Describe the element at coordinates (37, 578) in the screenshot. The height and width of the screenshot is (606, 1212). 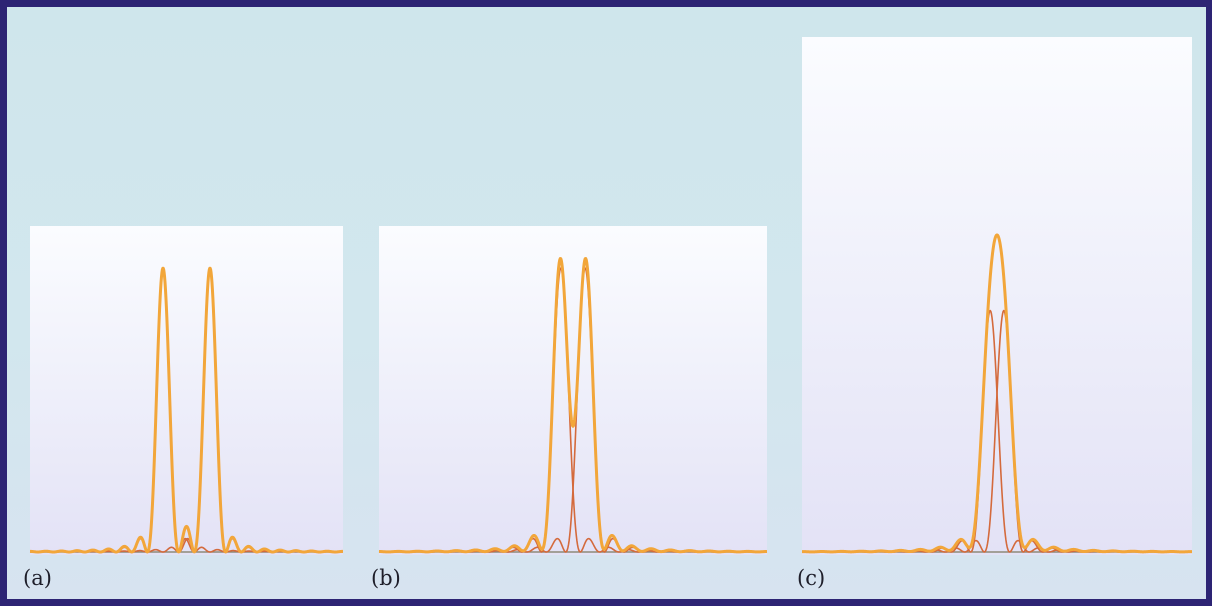
I see `panel-label-a: (a)` at that location.